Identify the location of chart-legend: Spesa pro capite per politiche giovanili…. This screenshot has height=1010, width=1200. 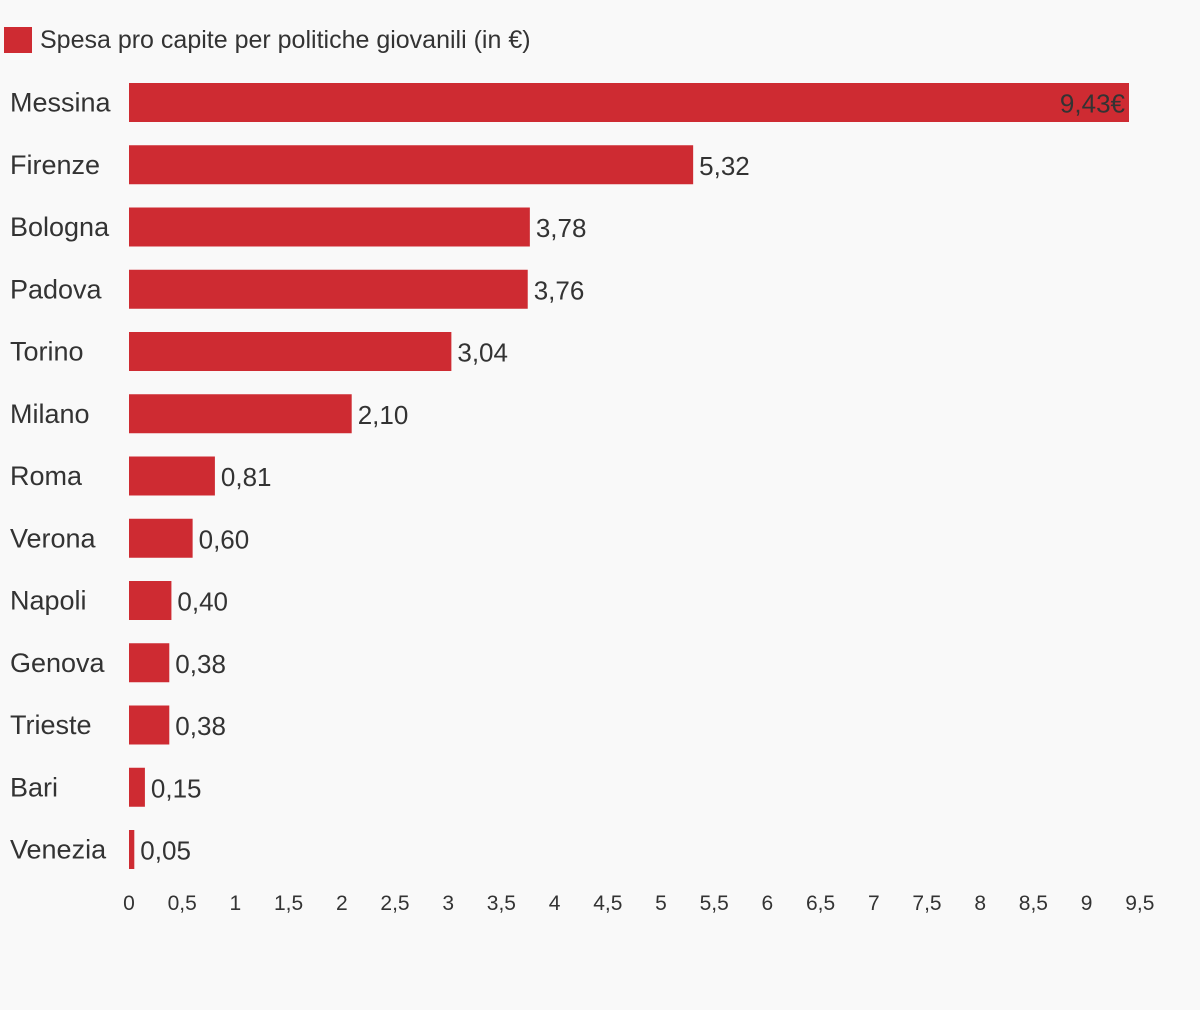
(267, 40).